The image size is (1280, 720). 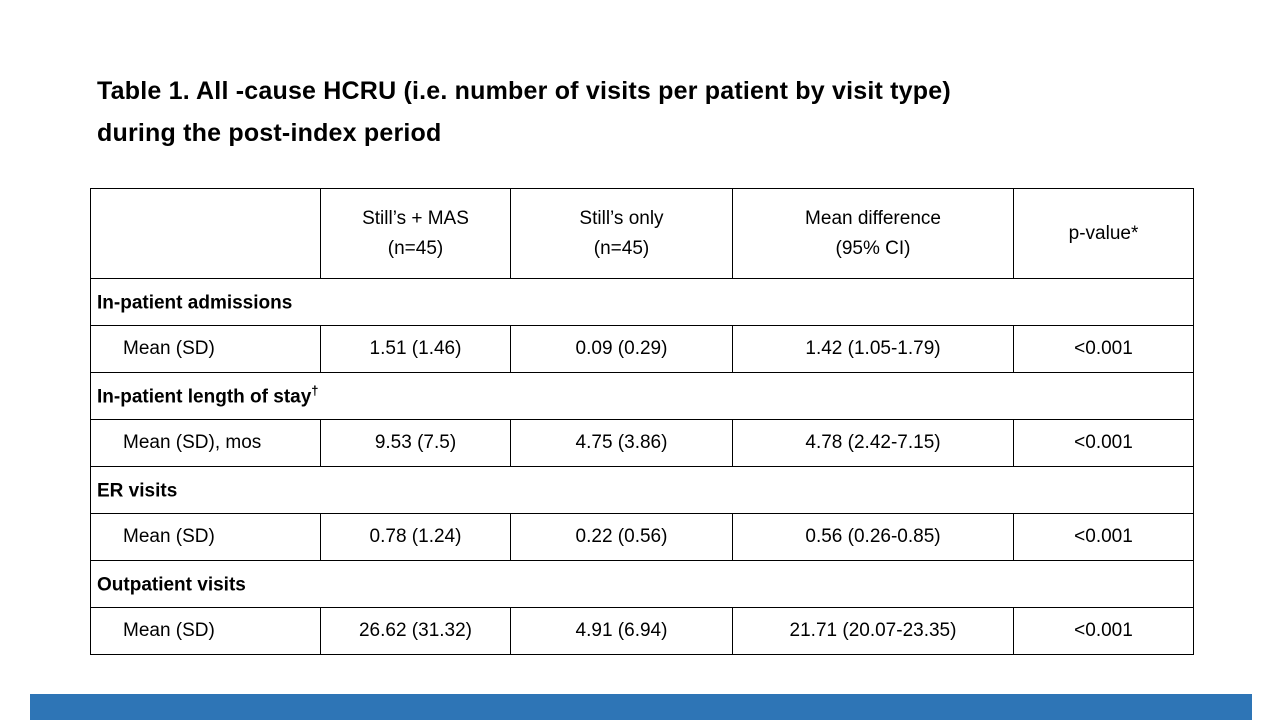 I want to click on header-line: Still’s + MAS, so click(x=415, y=218).